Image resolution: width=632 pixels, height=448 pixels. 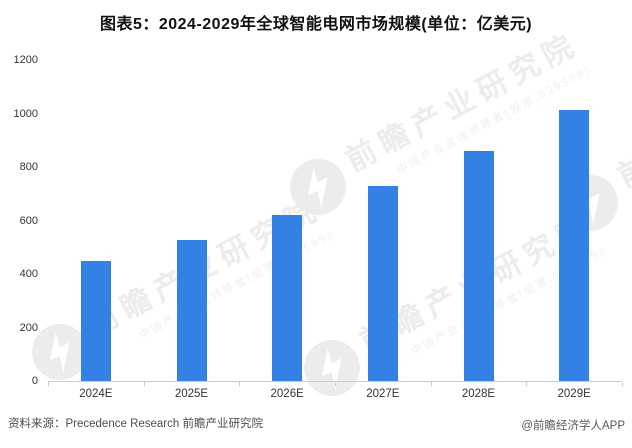 I want to click on y-axis-tick-label: 1200, so click(x=25, y=60).